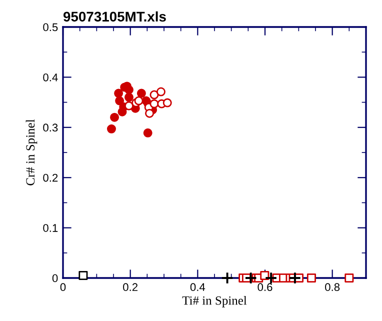  I want to click on x-axis-title: Ti# in Spinel, so click(214, 302).